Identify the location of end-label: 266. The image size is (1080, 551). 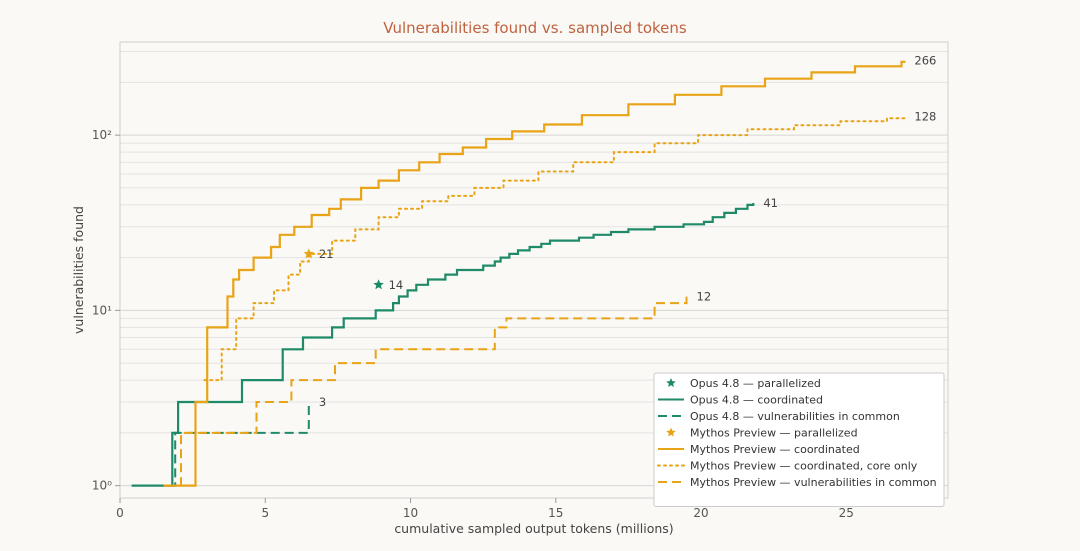
(925, 61).